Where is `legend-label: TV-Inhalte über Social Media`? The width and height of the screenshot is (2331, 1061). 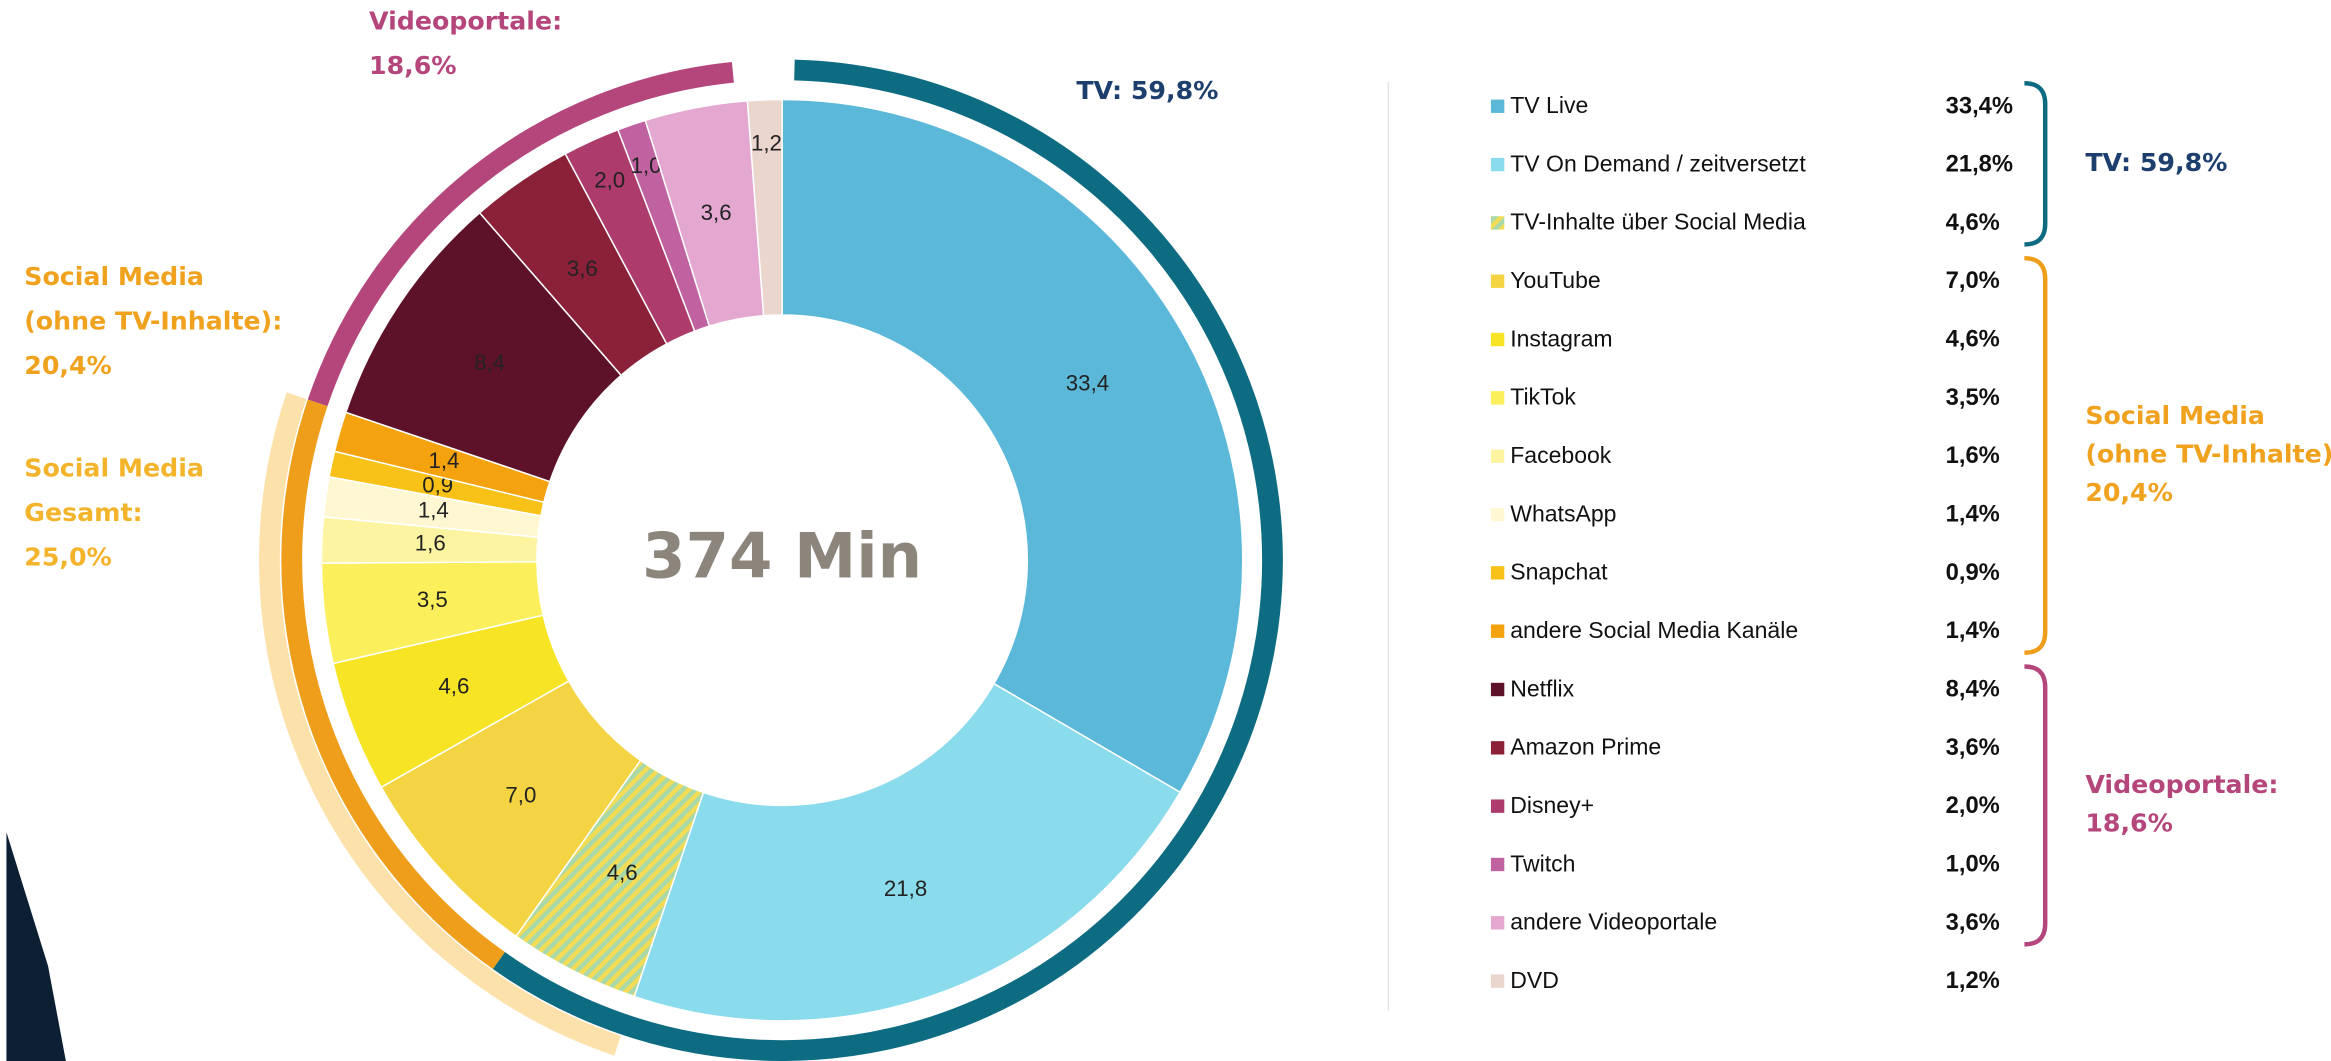 legend-label: TV-Inhalte über Social Media is located at coordinates (1658, 222).